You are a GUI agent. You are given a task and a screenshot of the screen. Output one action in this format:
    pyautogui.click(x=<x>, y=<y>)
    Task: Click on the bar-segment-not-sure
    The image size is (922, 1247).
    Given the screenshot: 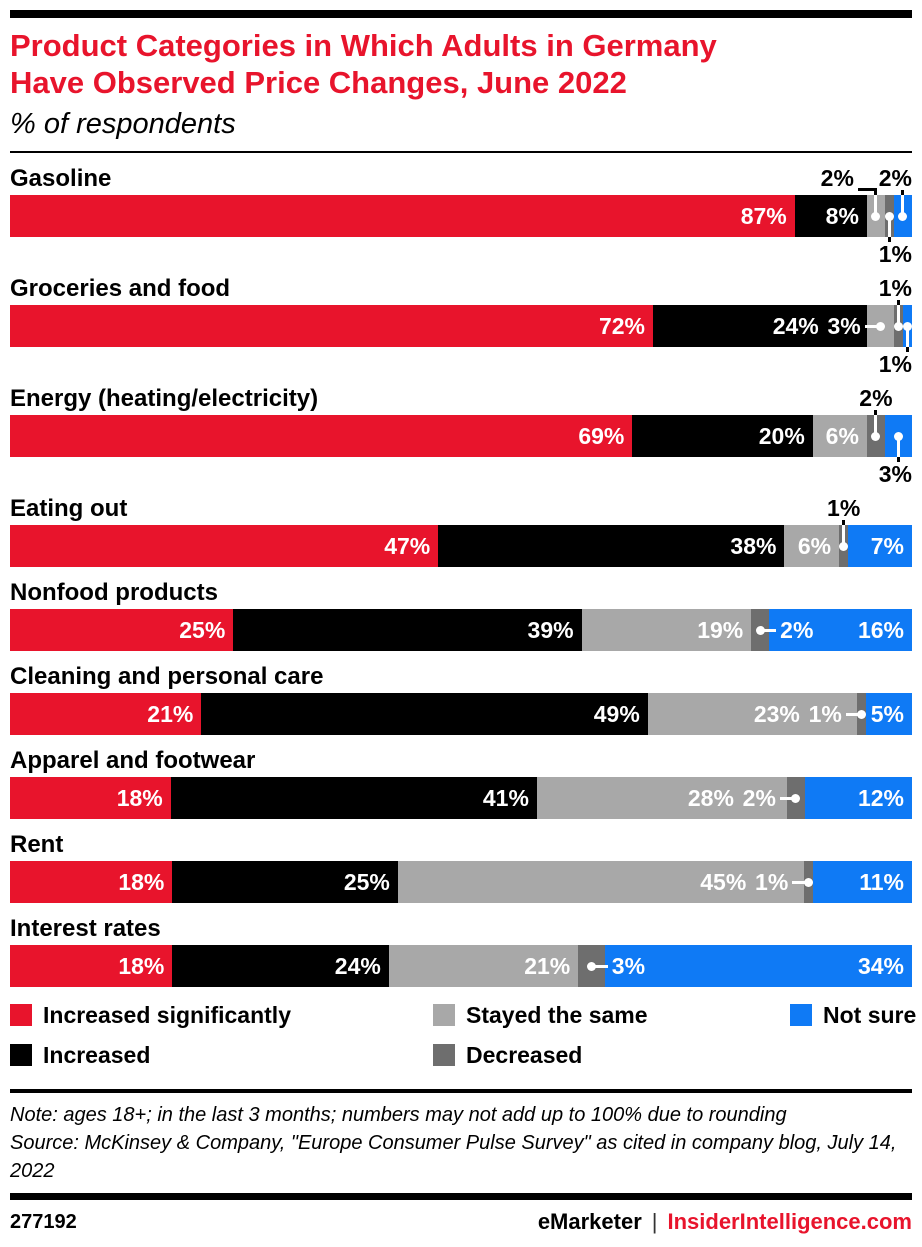 What is the action you would take?
    pyautogui.click(x=889, y=714)
    